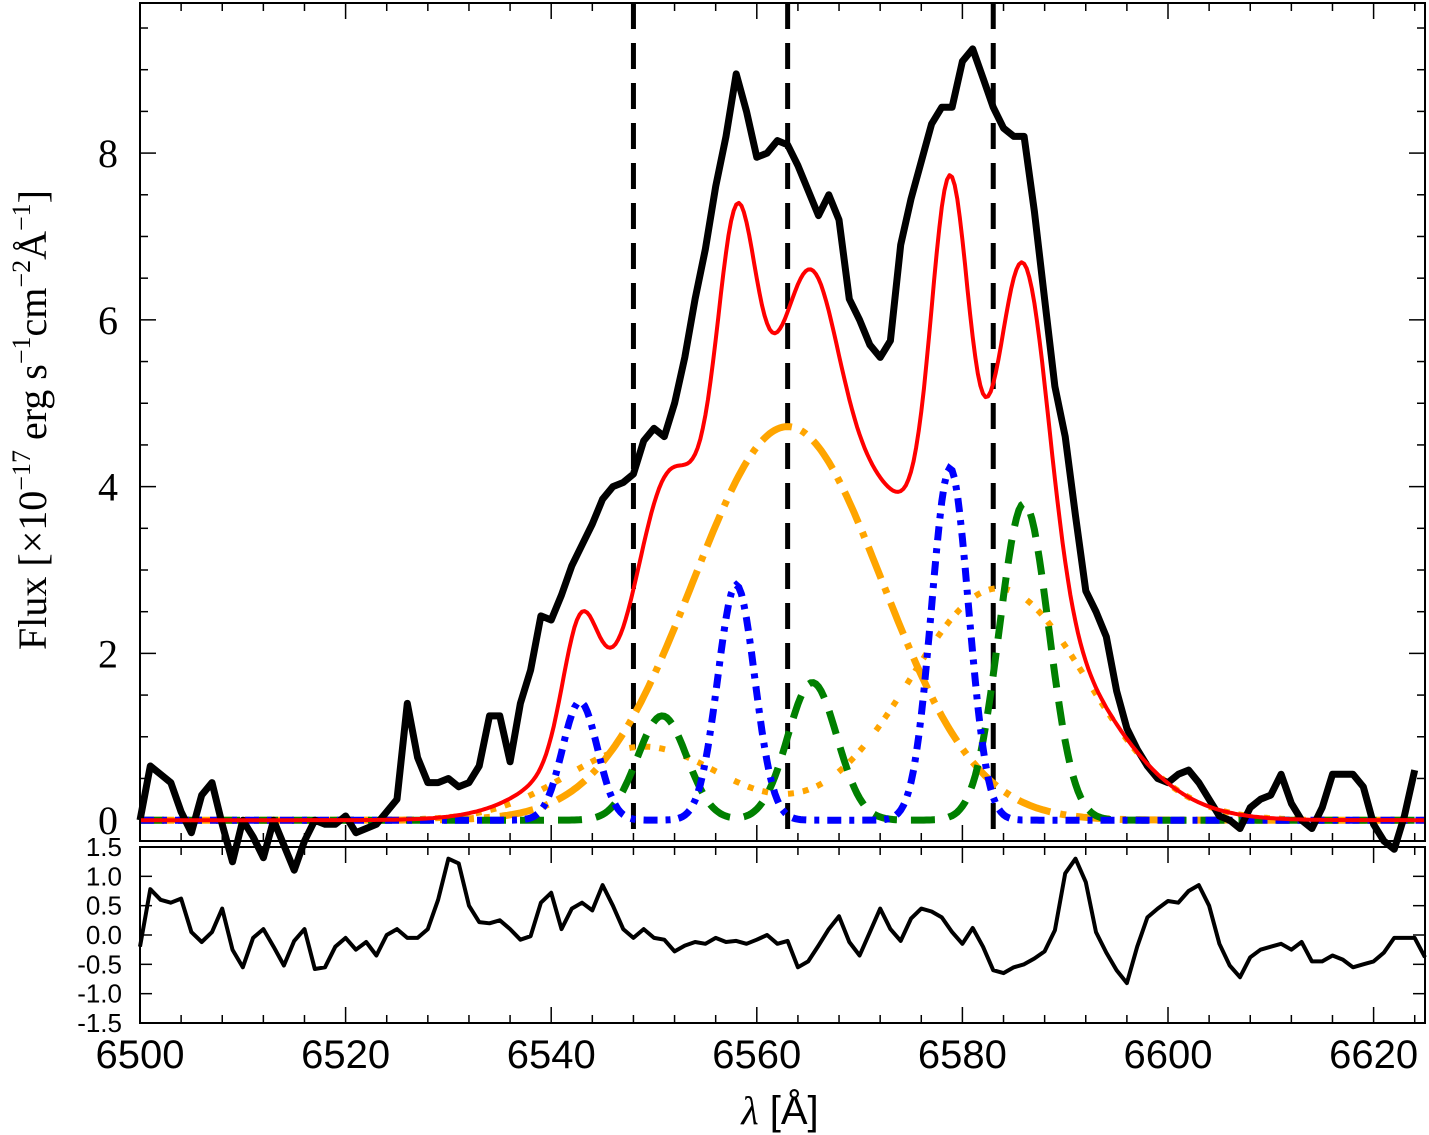 The height and width of the screenshot is (1135, 1429). What do you see at coordinates (104, 847) in the screenshot?
I see `residual-y-tick-label: 1.5` at bounding box center [104, 847].